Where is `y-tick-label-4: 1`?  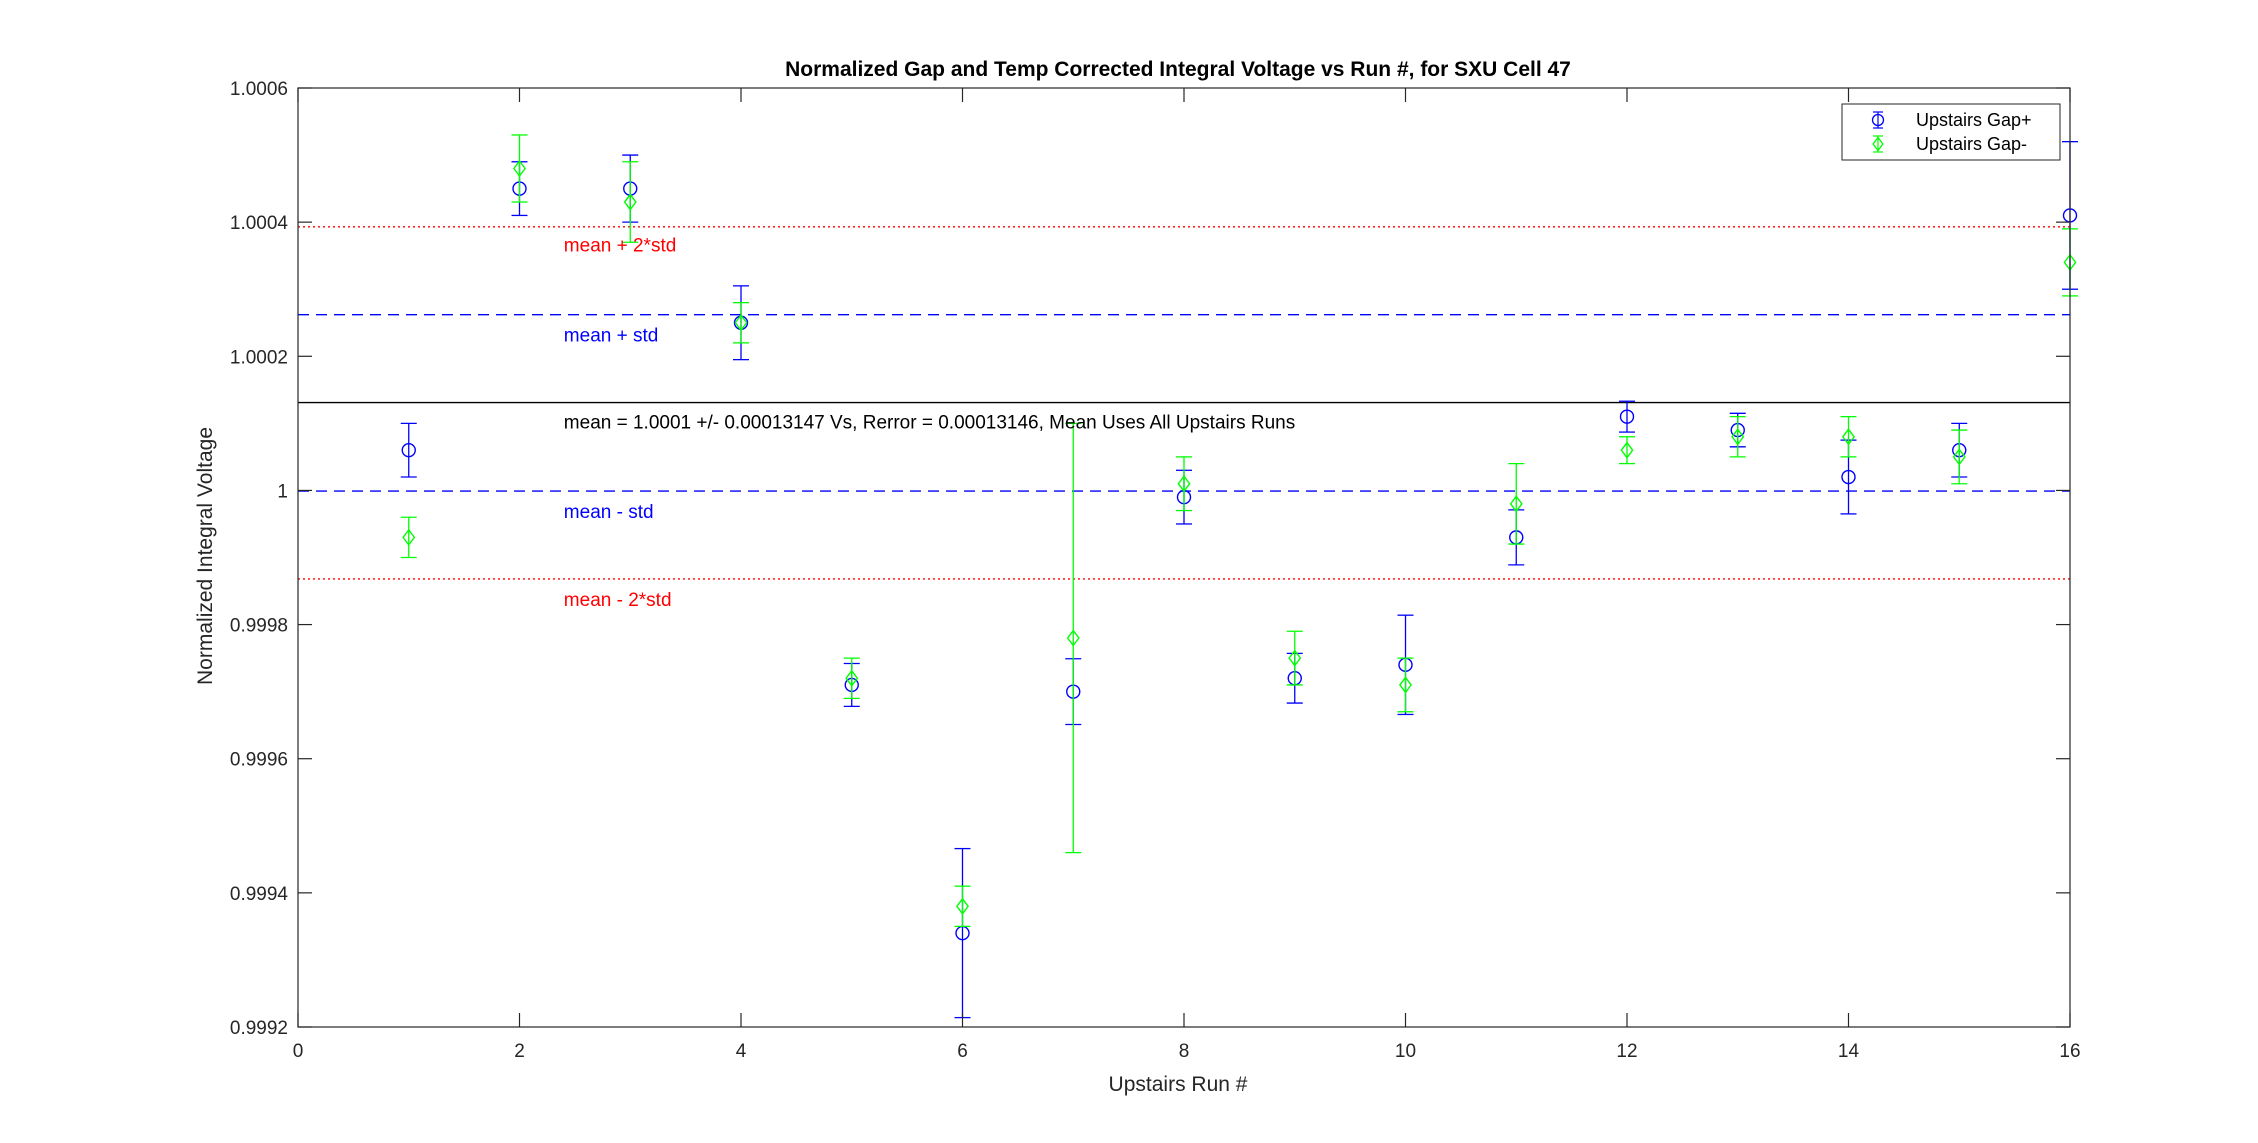 y-tick-label-4: 1 is located at coordinates (282, 491).